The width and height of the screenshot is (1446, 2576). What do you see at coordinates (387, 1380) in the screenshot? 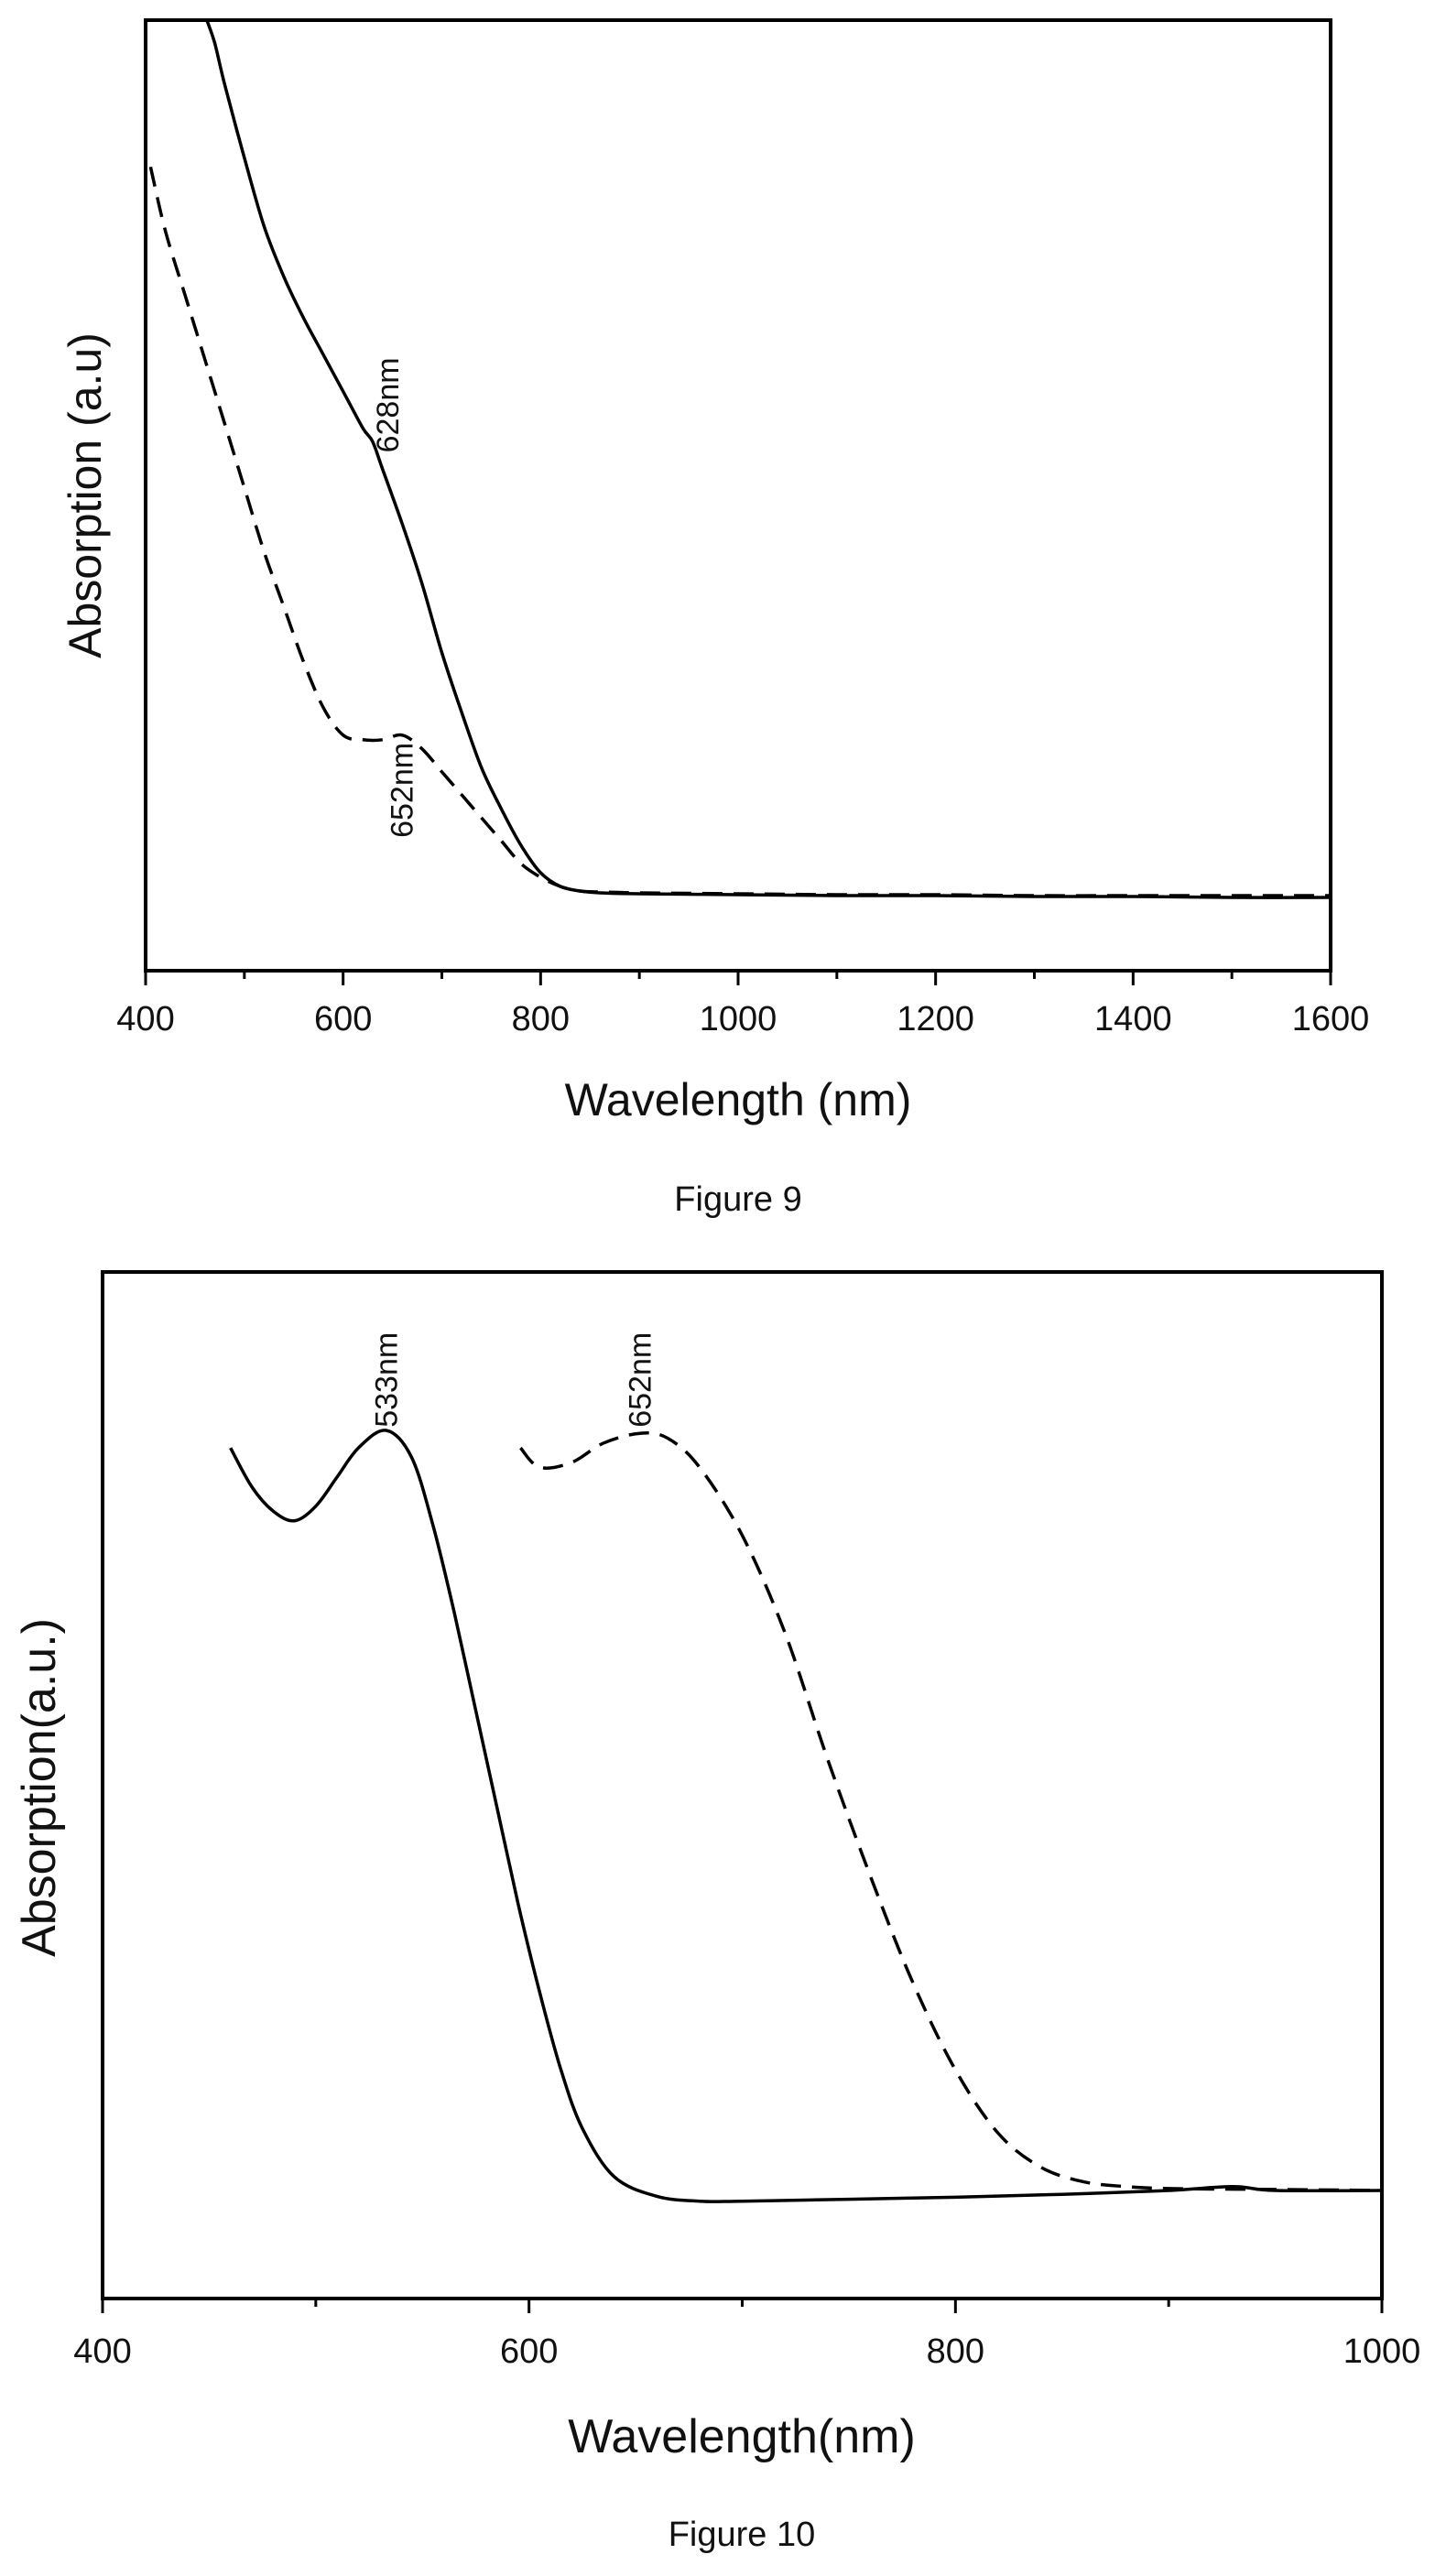
I see `fig10-annotation-533nm: 533nm` at bounding box center [387, 1380].